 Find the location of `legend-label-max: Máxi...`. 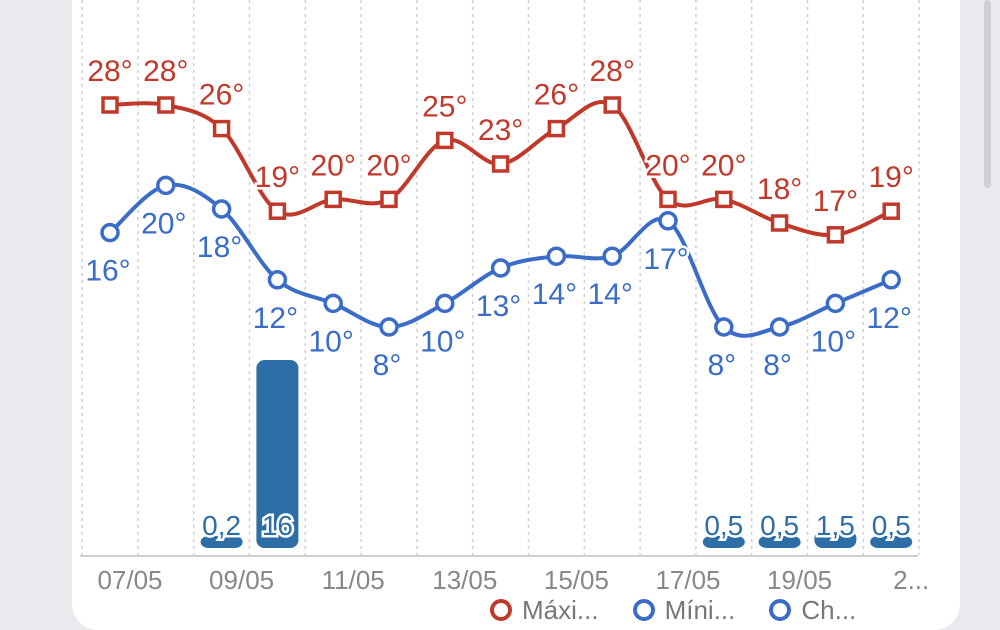

legend-label-max: Máxi... is located at coordinates (560, 609).